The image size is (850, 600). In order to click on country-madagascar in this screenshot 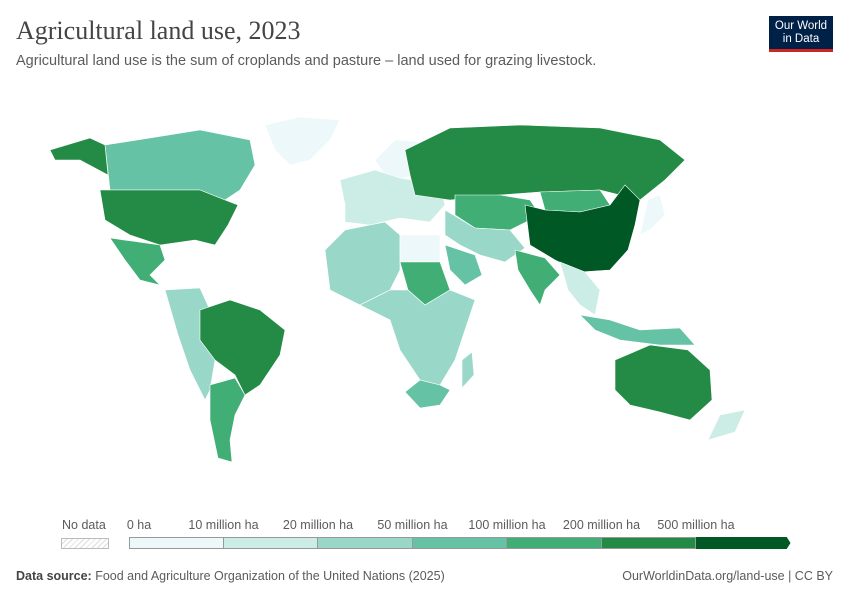, I will do `click(468, 370)`.